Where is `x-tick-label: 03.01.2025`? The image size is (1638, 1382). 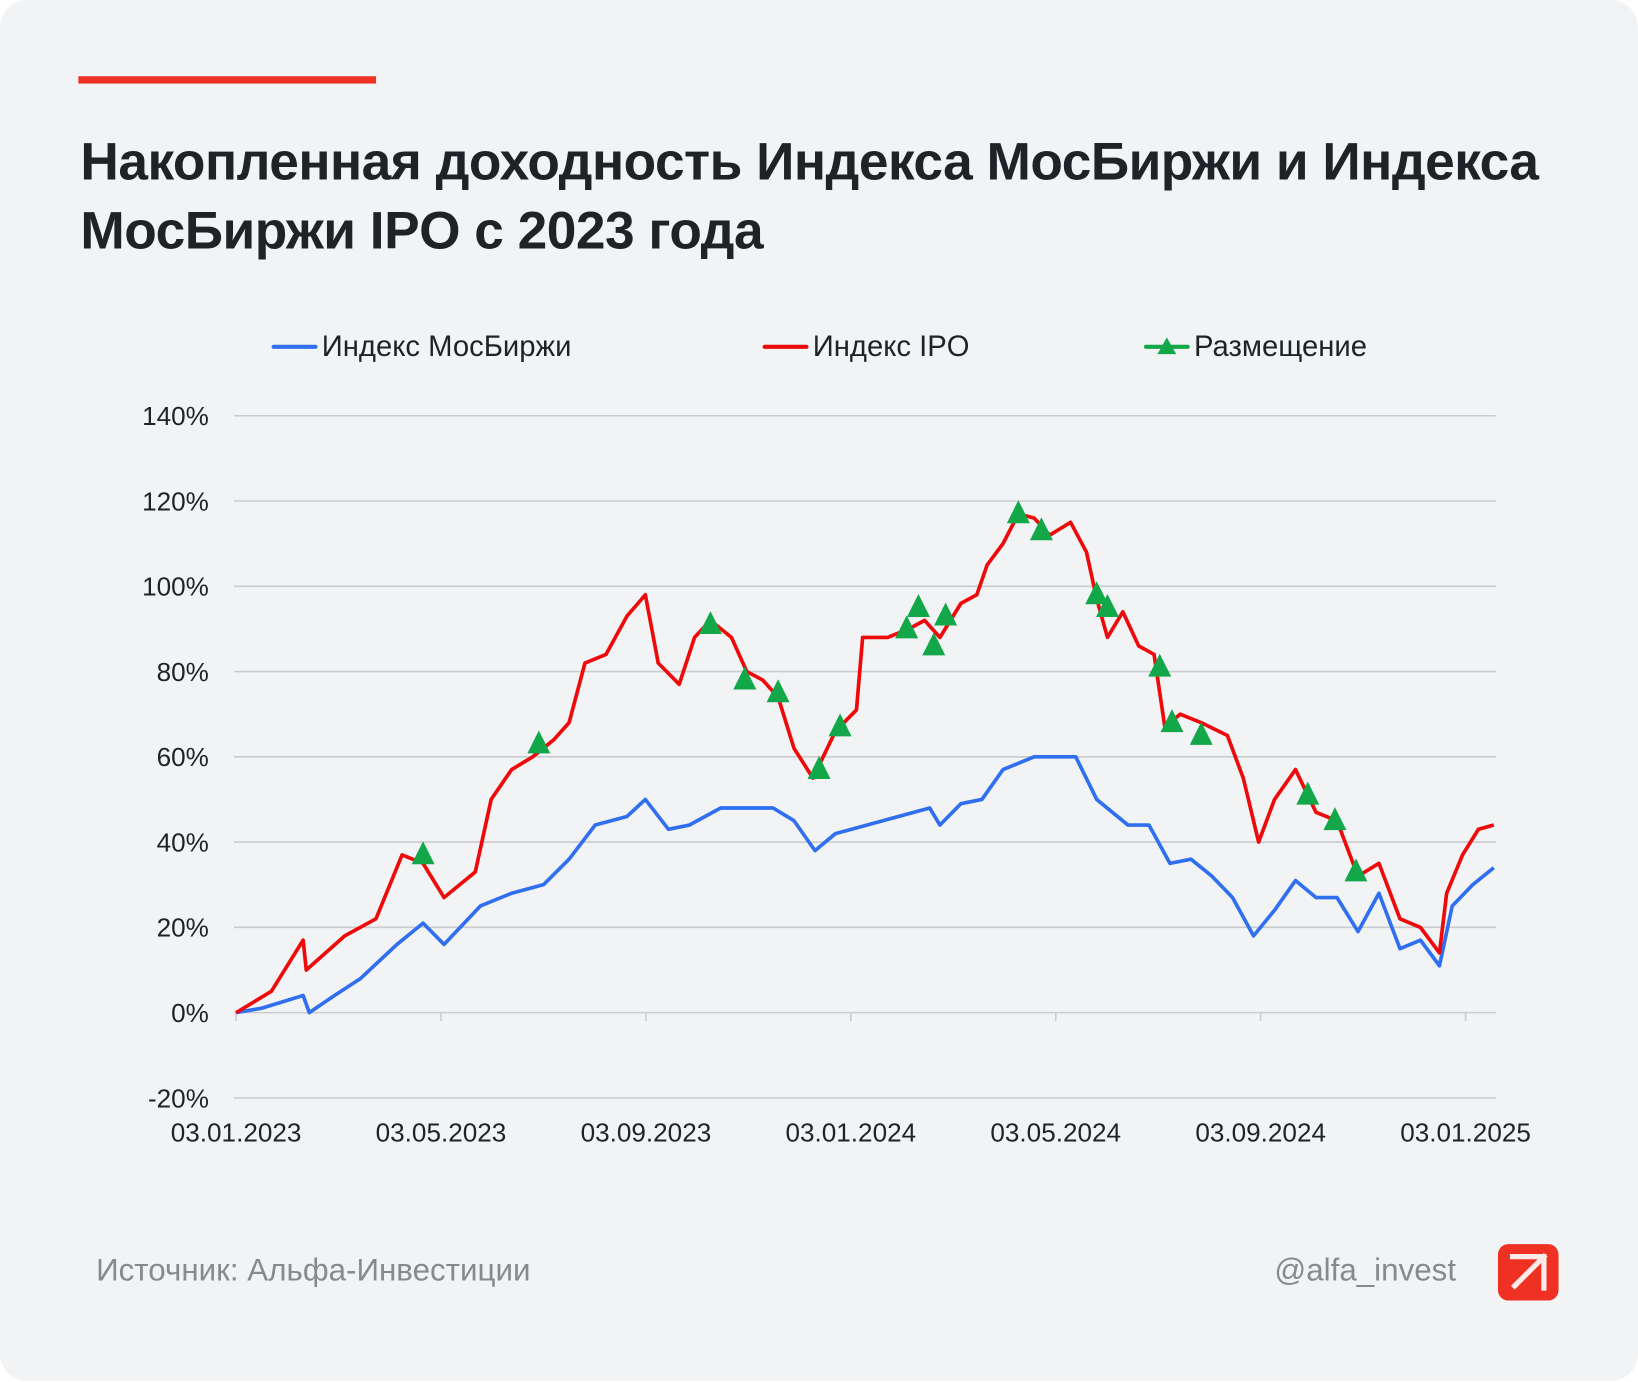 x-tick-label: 03.01.2025 is located at coordinates (1465, 1133).